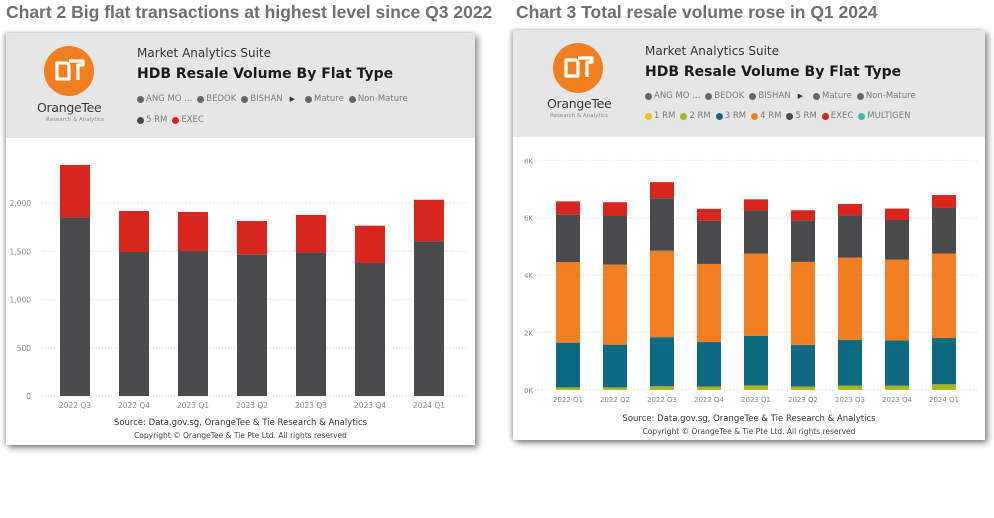  I want to click on filter-label: Non-Mature, so click(891, 96).